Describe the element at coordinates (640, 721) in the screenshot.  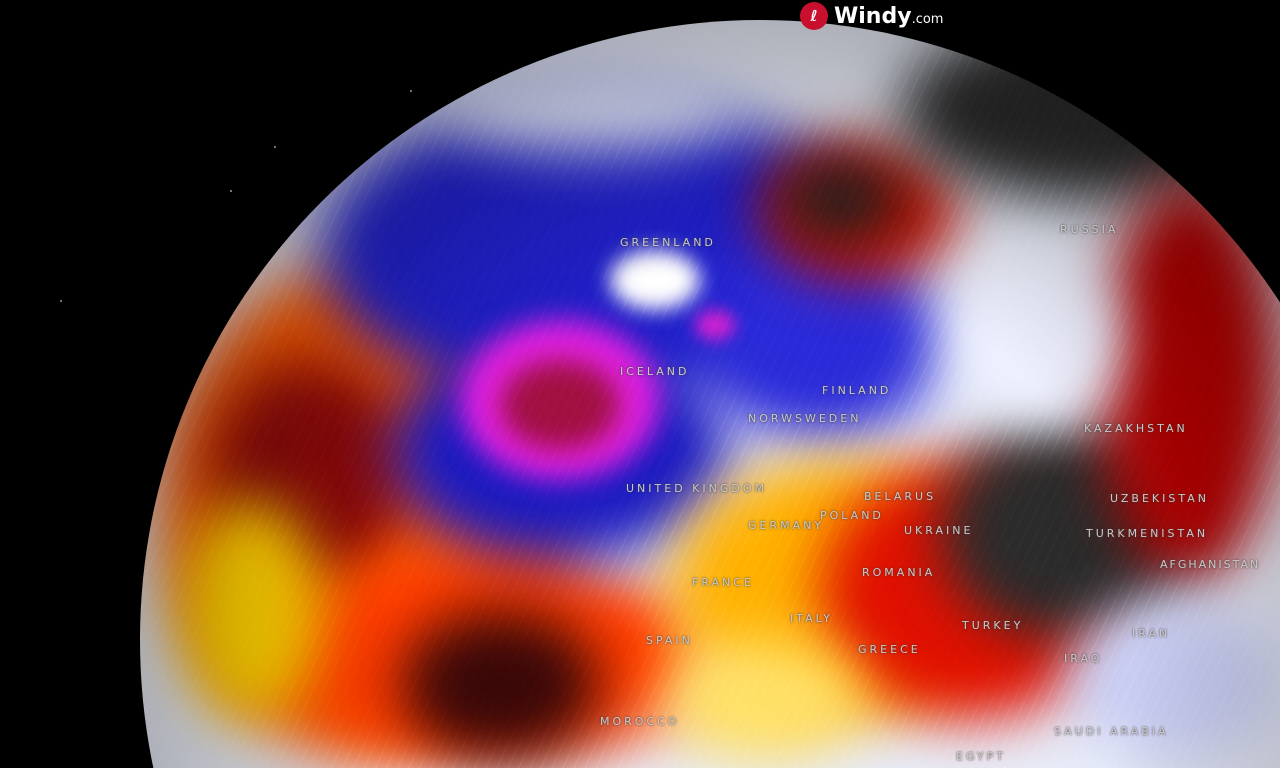
I see `label-morocco: MOROCCO` at that location.